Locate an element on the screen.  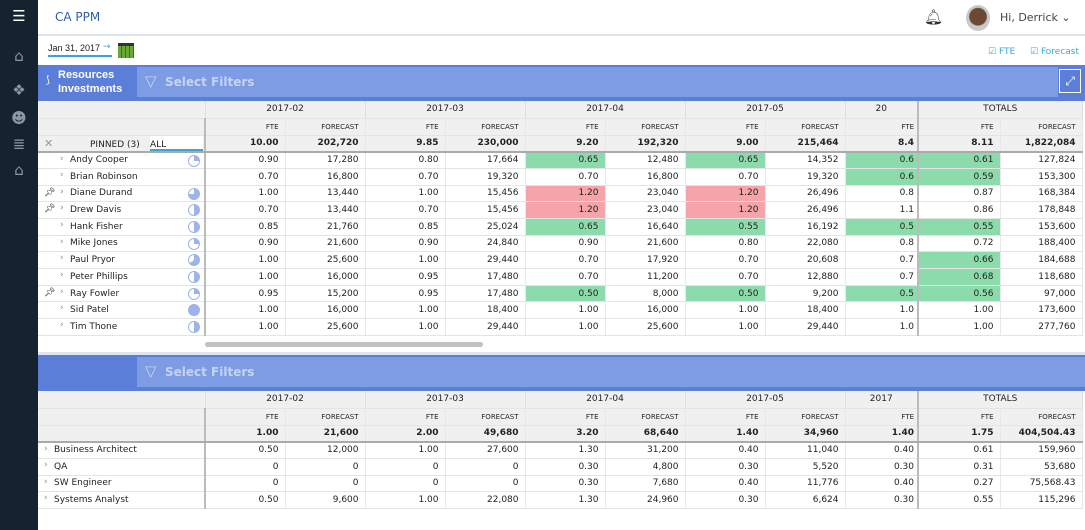
fte-cell: 0.7 is located at coordinates (882, 277).